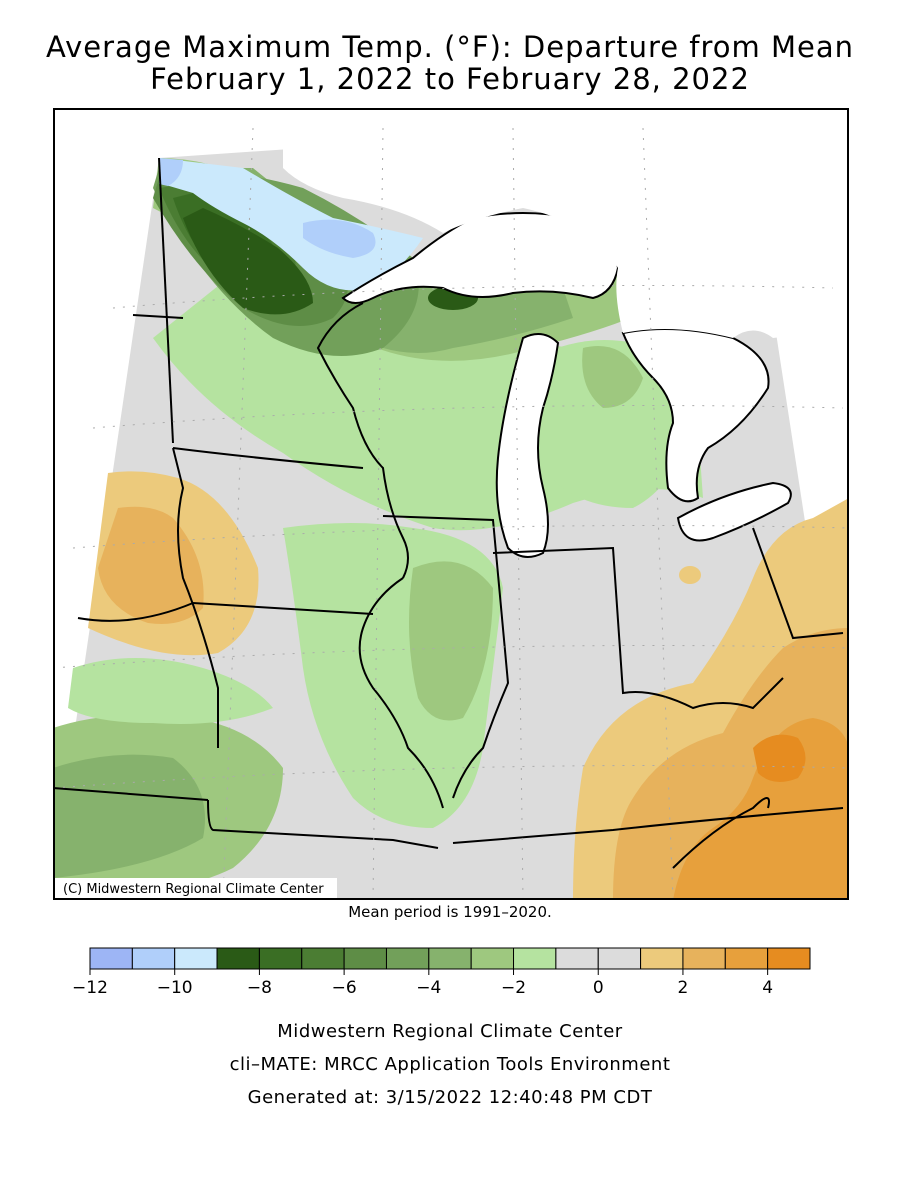  What do you see at coordinates (734, 511) in the screenshot?
I see `lake-erie` at bounding box center [734, 511].